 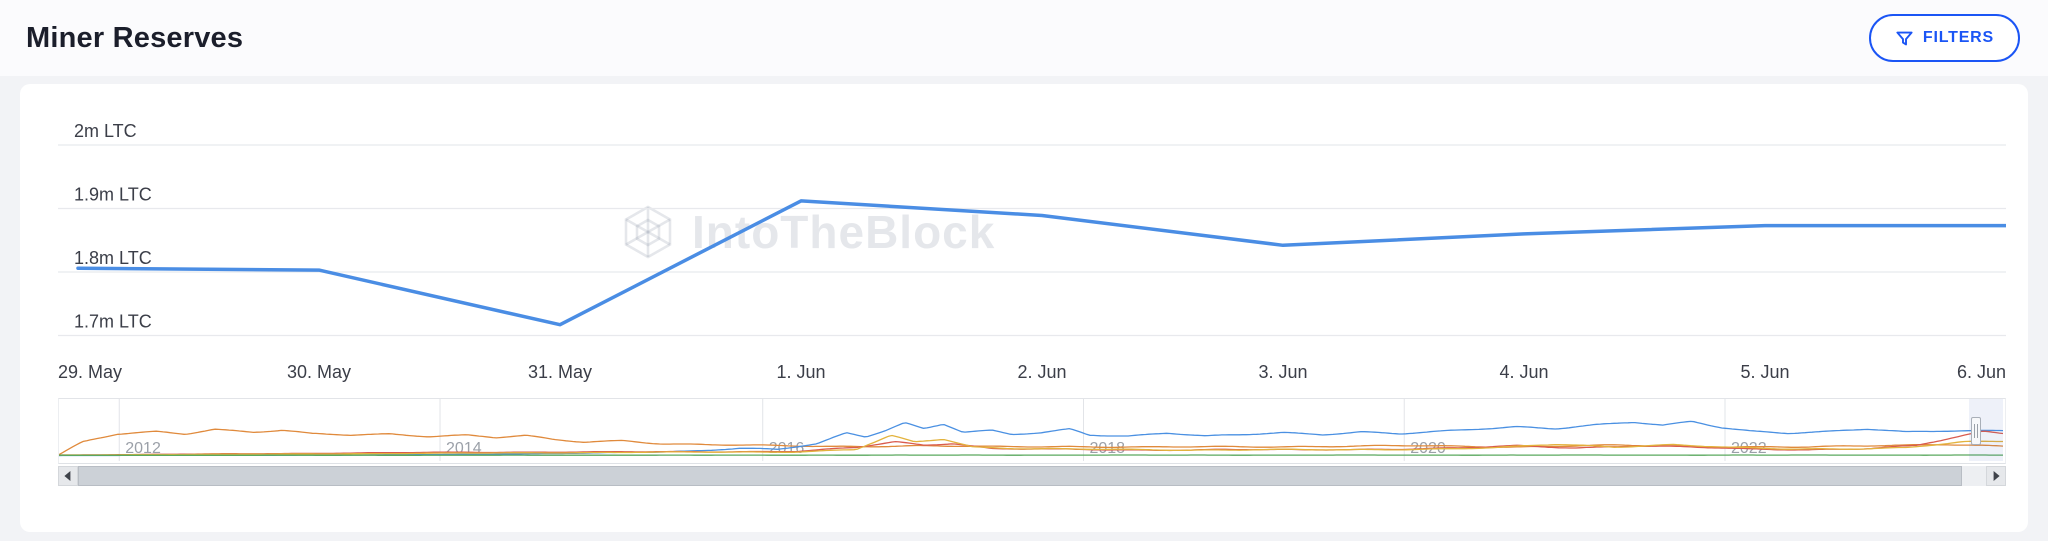 I want to click on x-axis-label: 31. May, so click(x=560, y=372).